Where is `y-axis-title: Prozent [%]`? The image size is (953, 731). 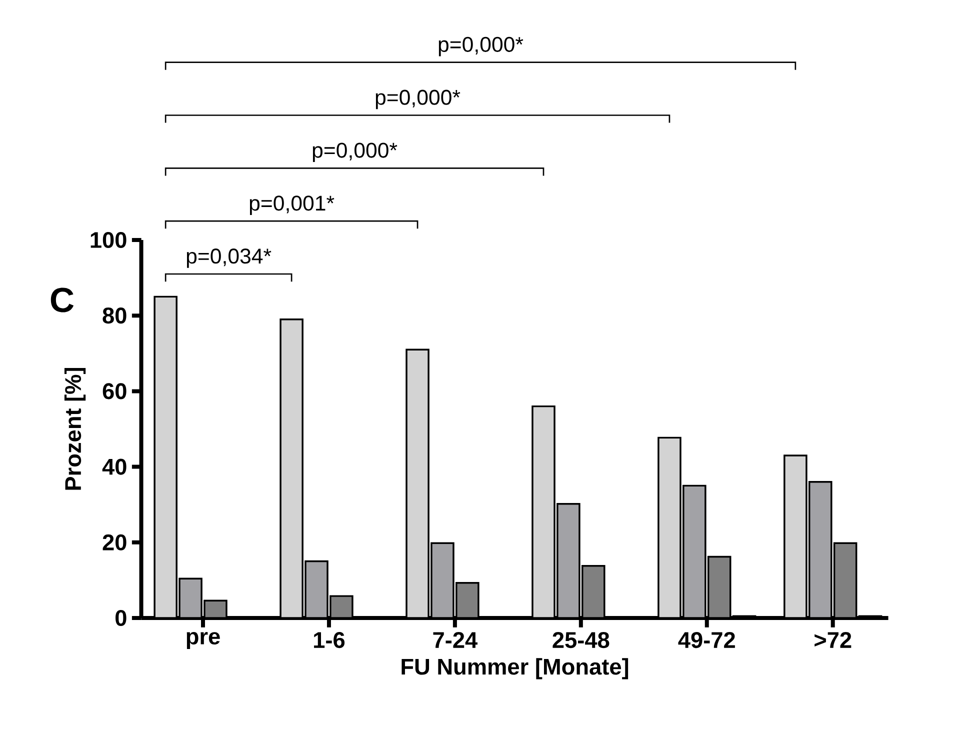 y-axis-title: Prozent [%] is located at coordinates (75, 429).